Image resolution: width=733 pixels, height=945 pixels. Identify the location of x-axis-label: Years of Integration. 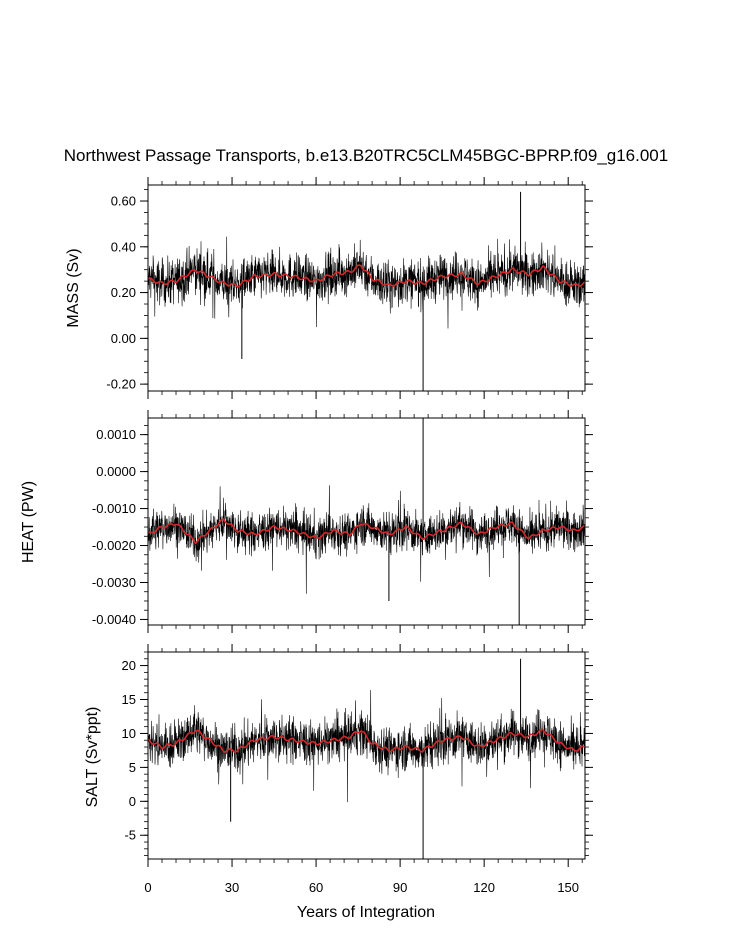
(366, 912).